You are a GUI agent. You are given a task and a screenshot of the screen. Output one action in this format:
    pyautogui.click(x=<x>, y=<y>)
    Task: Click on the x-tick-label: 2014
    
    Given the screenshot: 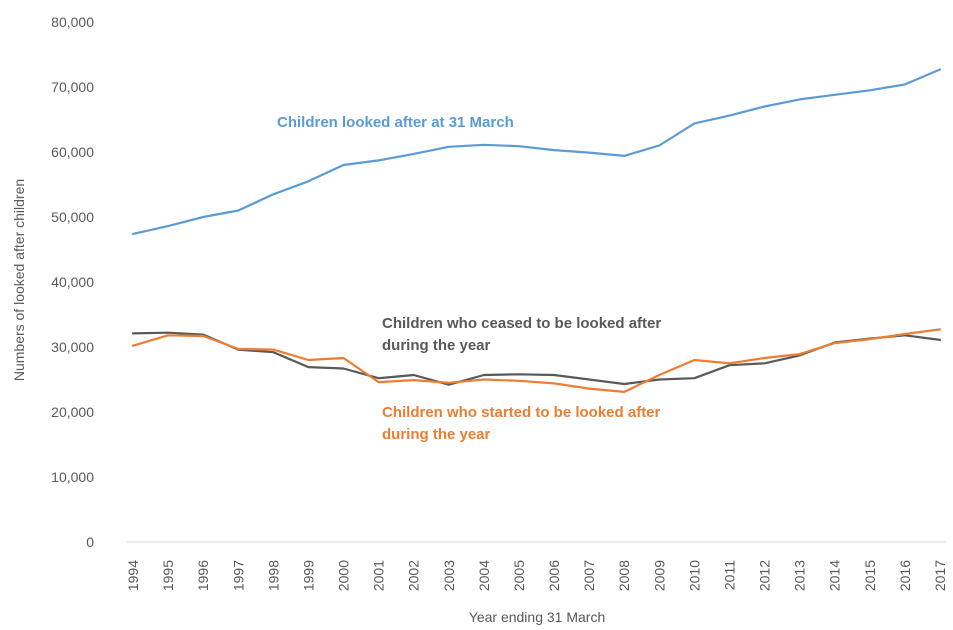 What is the action you would take?
    pyautogui.click(x=835, y=575)
    